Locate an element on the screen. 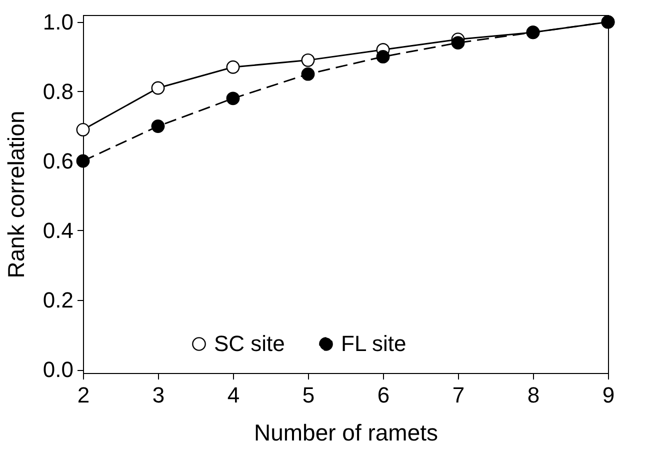  legend-label: FL site is located at coordinates (373, 343).